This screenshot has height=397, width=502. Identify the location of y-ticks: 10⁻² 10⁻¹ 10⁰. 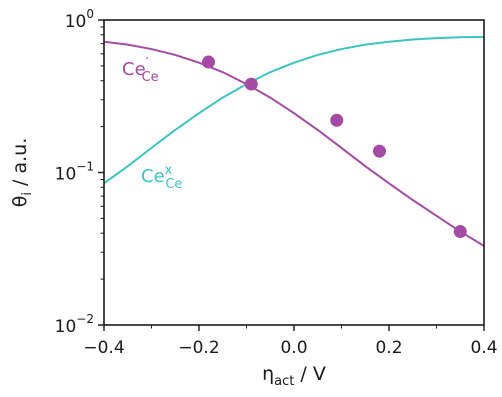
(79, 172).